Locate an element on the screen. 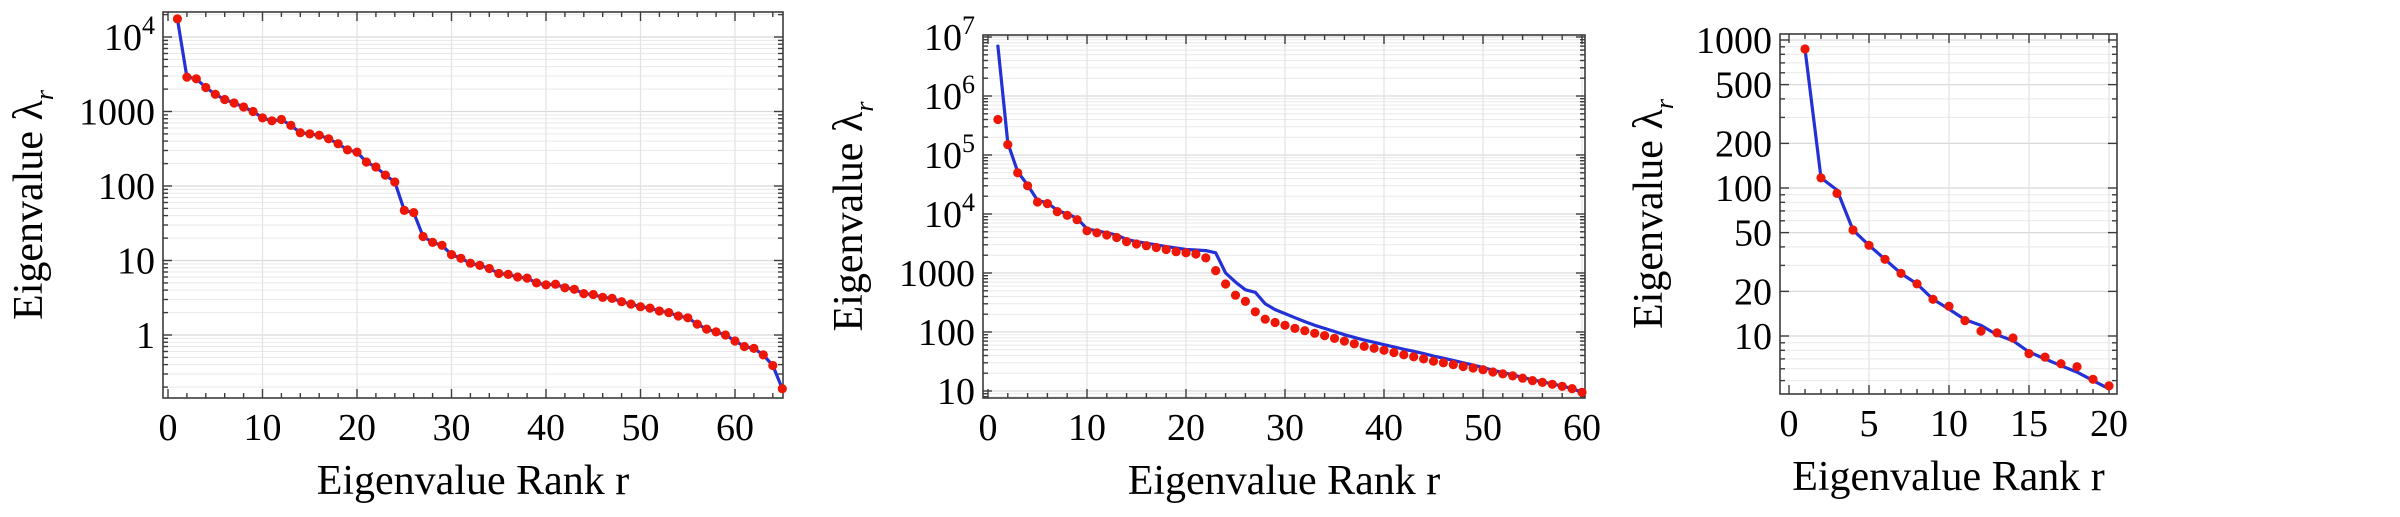  y-tick-label: 50 is located at coordinates (1753, 234).